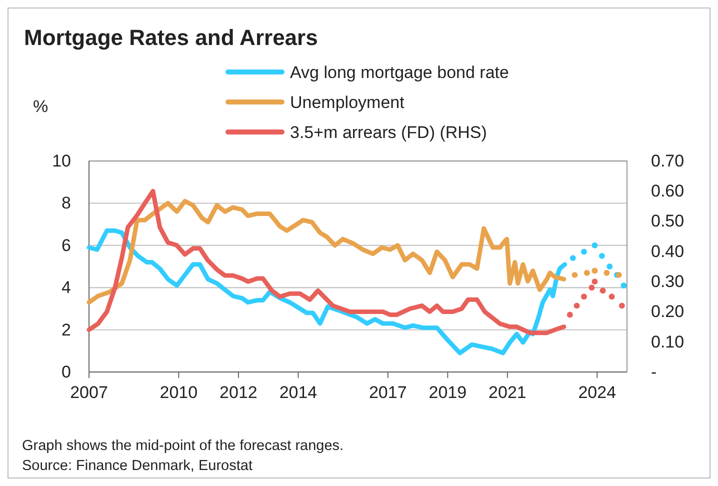  I want to click on y2-tick-label: 0.70, so click(667, 160).